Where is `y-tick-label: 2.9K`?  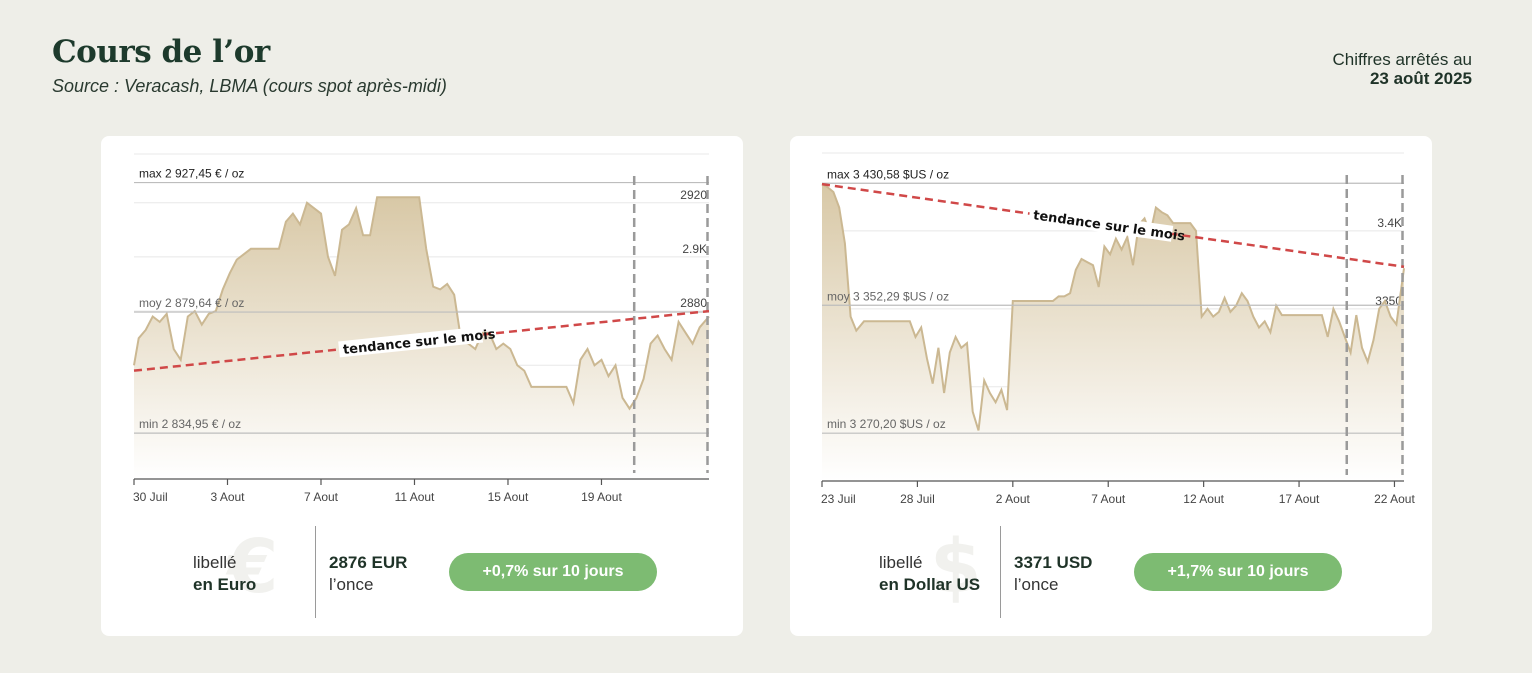 y-tick-label: 2.9K is located at coordinates (694, 249).